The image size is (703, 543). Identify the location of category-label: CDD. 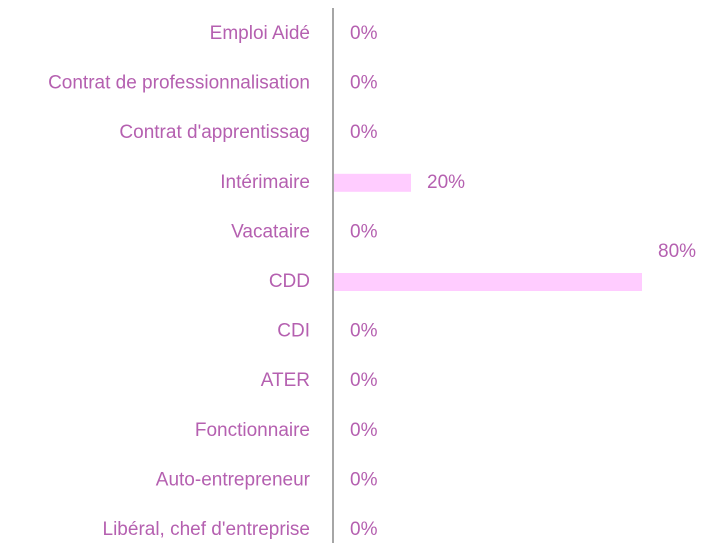
(289, 281).